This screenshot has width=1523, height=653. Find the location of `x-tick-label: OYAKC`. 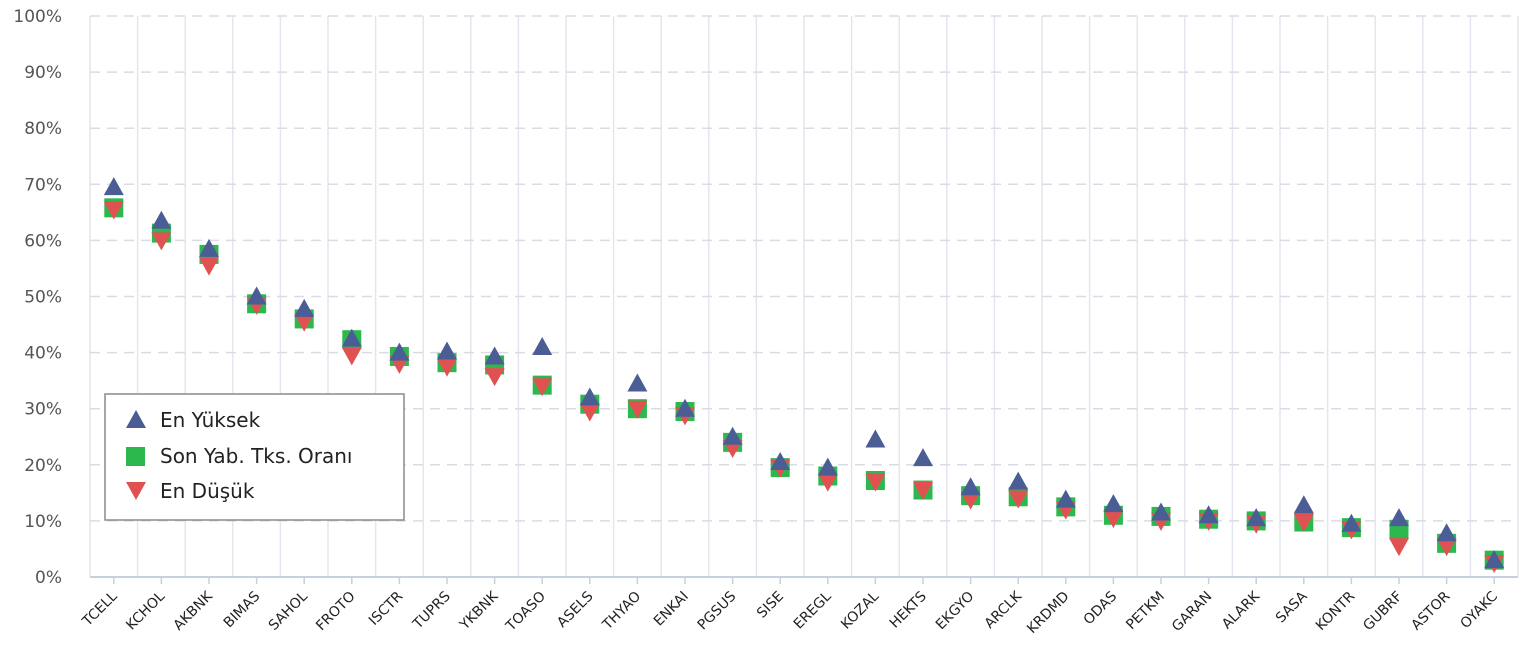

x-tick-label: OYAKC is located at coordinates (1480, 610).